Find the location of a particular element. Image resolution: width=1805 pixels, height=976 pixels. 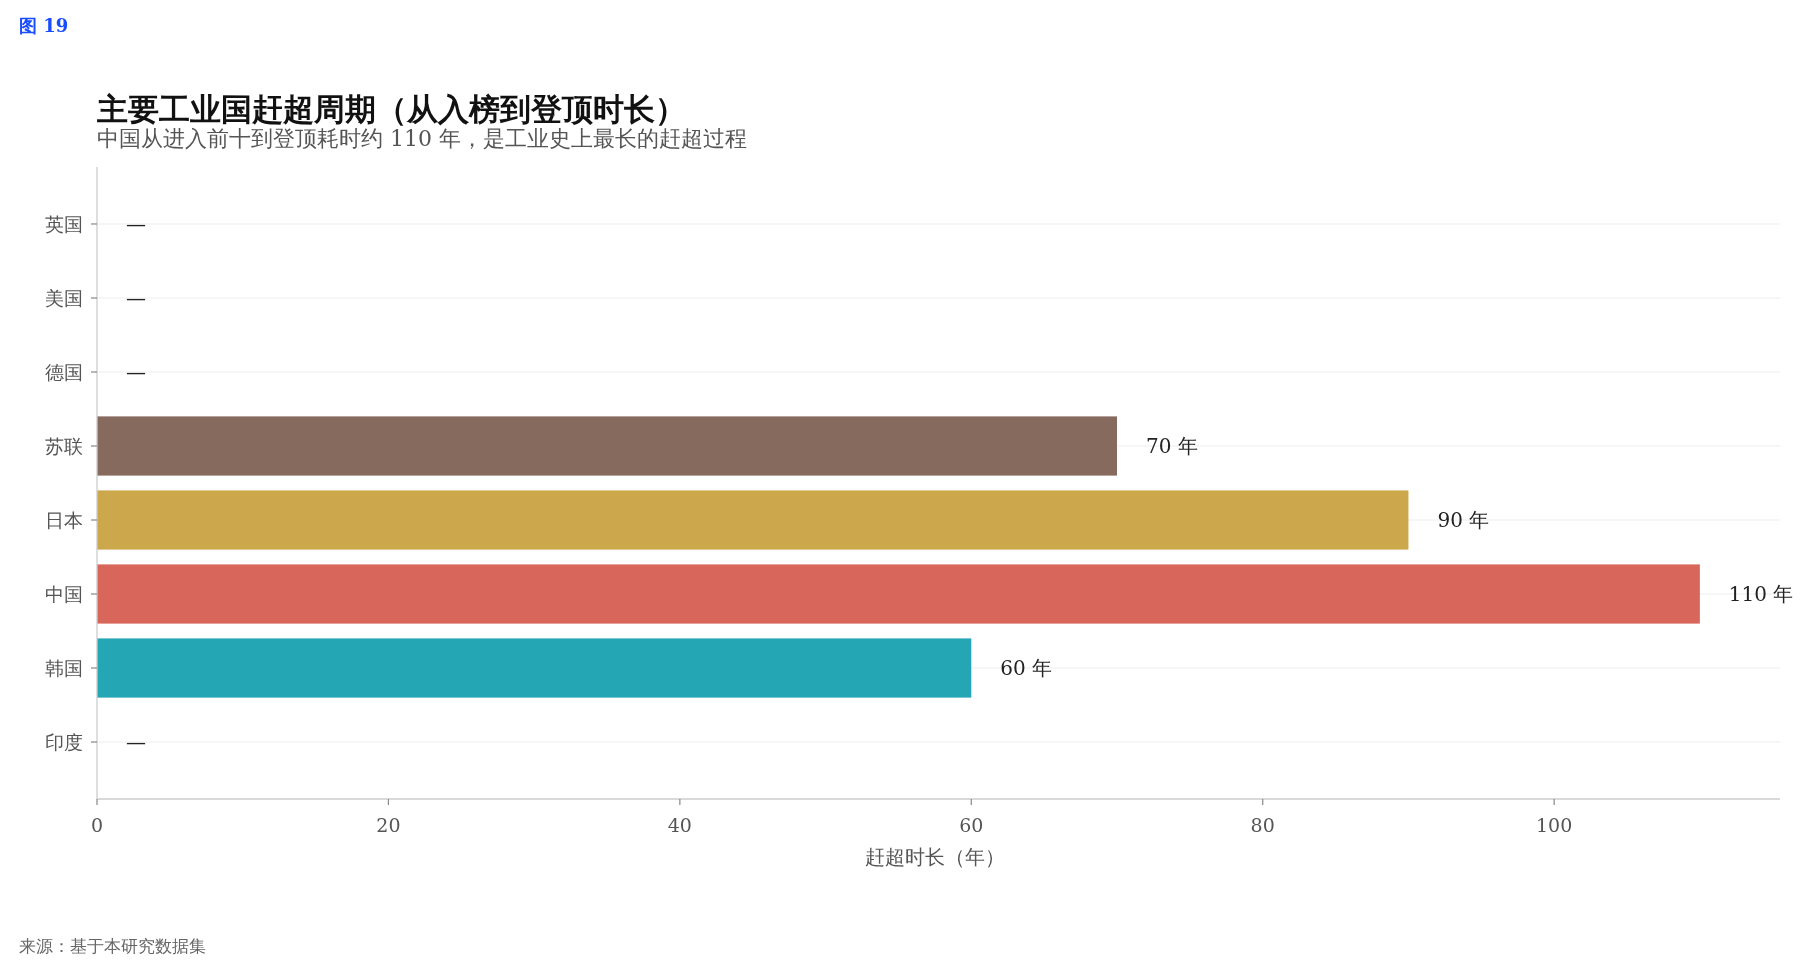

x-tick-label: 0 is located at coordinates (97, 825).